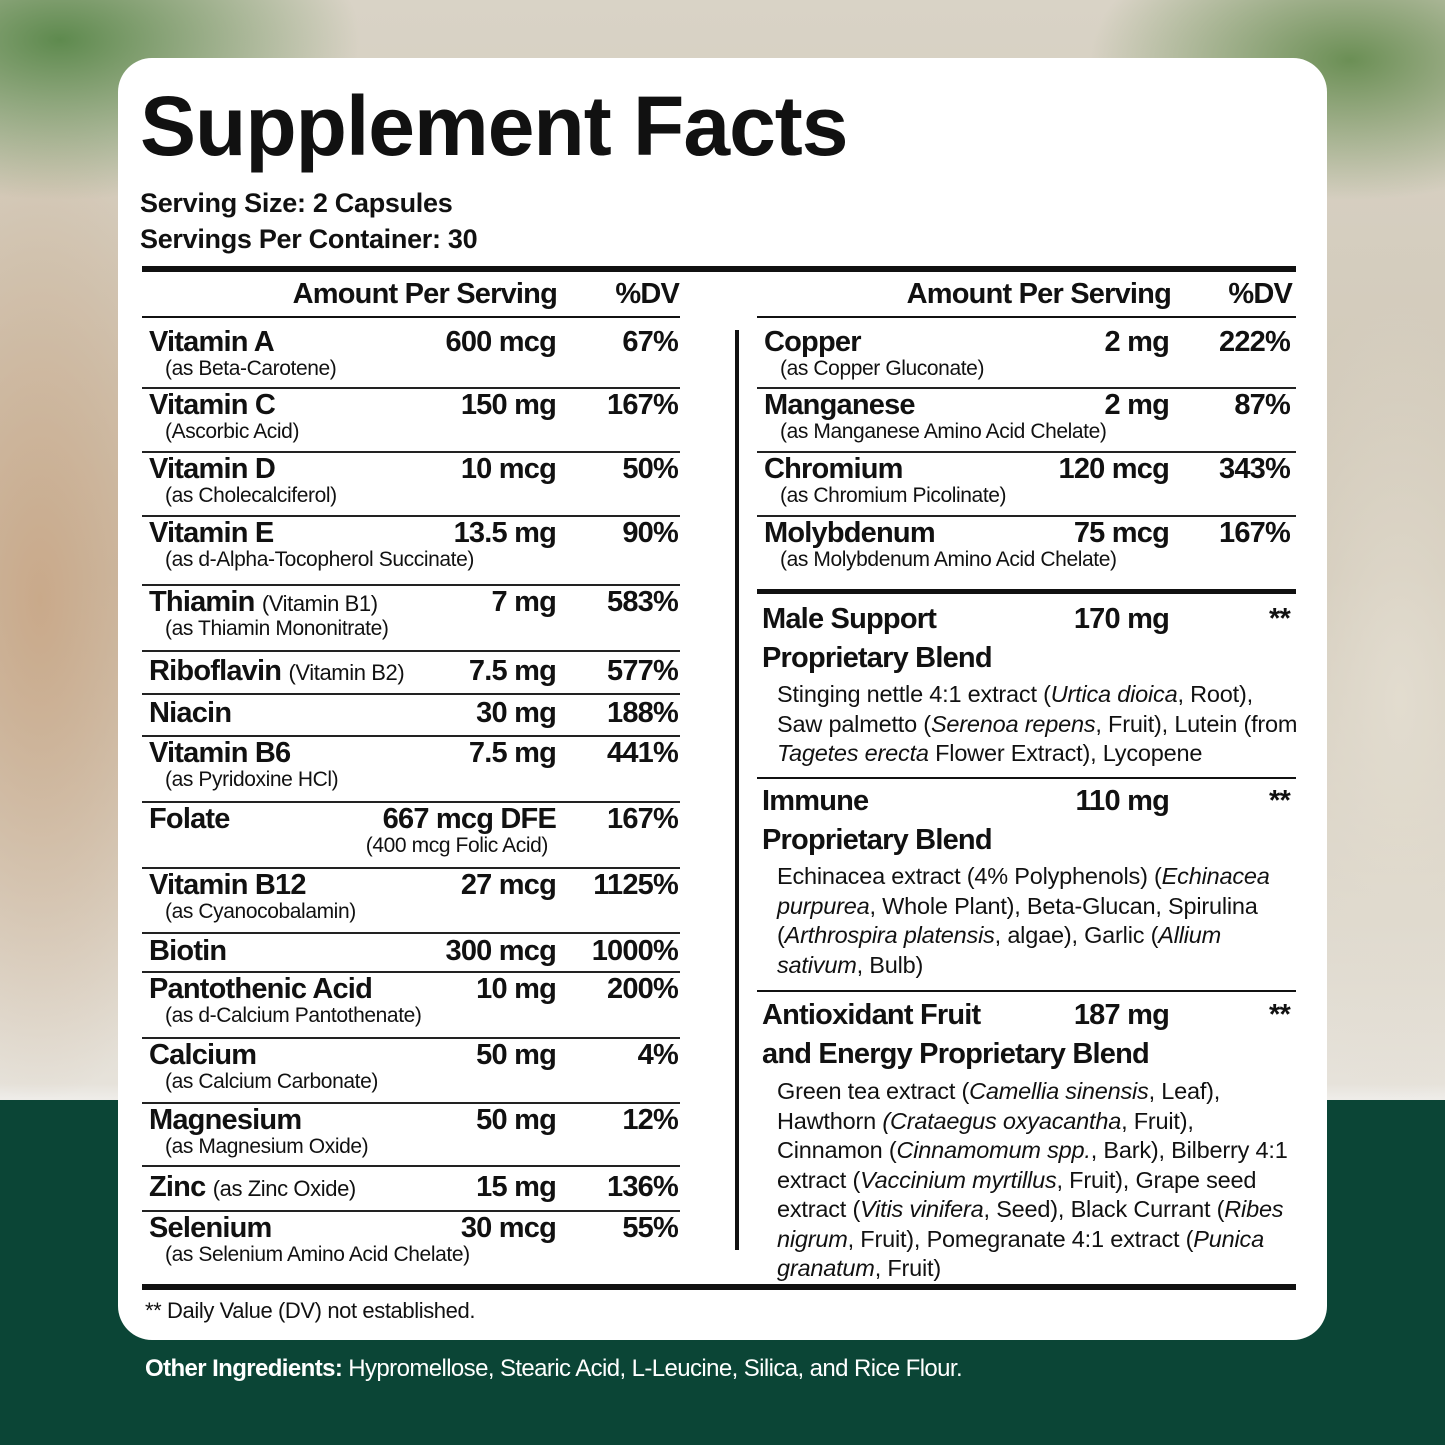  Describe the element at coordinates (346, 672) in the screenshot. I see `nutrient-name-paren: (Vitamin B2)` at that location.